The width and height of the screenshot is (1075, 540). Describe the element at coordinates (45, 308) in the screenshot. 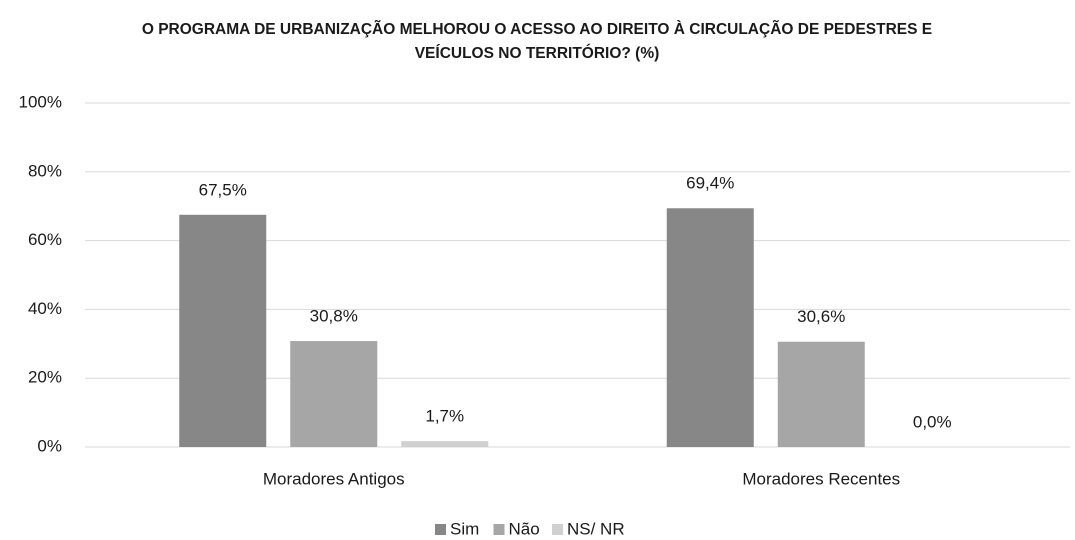

I see `y-tick-label: 40%` at that location.